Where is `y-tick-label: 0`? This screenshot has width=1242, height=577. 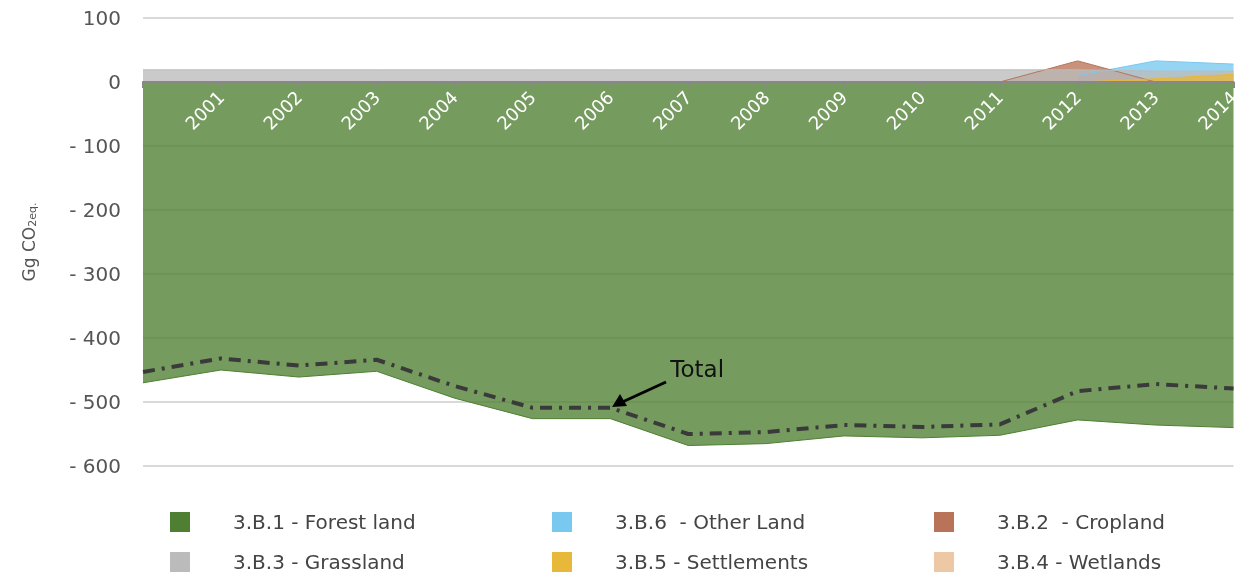
y-tick-label: 0 is located at coordinates (114, 82).